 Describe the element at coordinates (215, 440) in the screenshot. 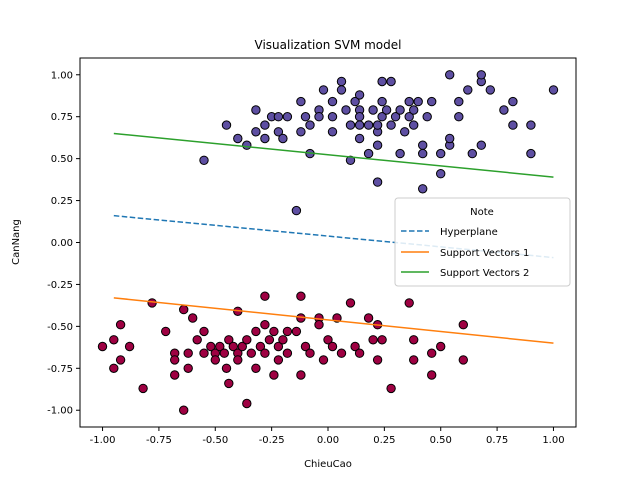

I see `x-tick-label: -0.50` at that location.